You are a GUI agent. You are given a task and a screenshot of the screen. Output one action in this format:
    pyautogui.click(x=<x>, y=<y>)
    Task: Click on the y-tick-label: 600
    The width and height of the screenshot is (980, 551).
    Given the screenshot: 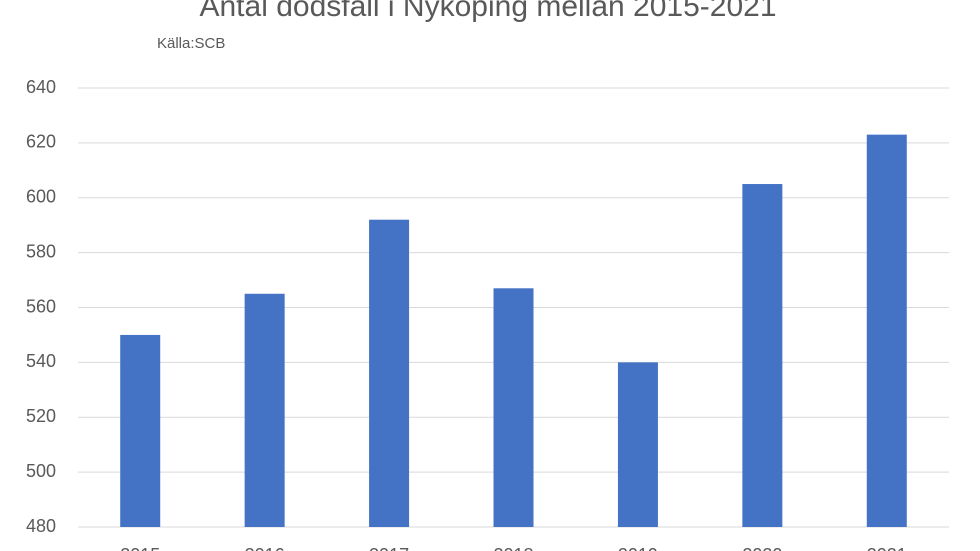 What is the action you would take?
    pyautogui.click(x=41, y=197)
    